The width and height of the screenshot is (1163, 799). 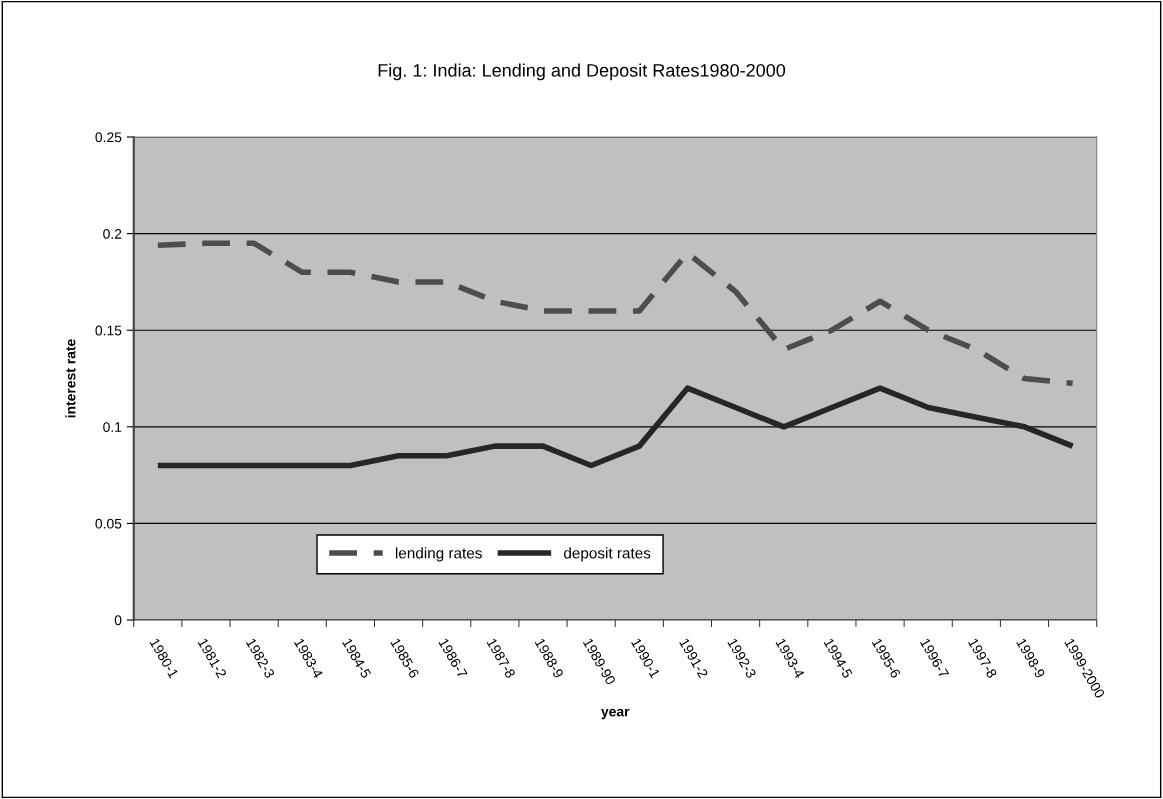 I want to click on y-tick-label: 0, so click(x=118, y=620).